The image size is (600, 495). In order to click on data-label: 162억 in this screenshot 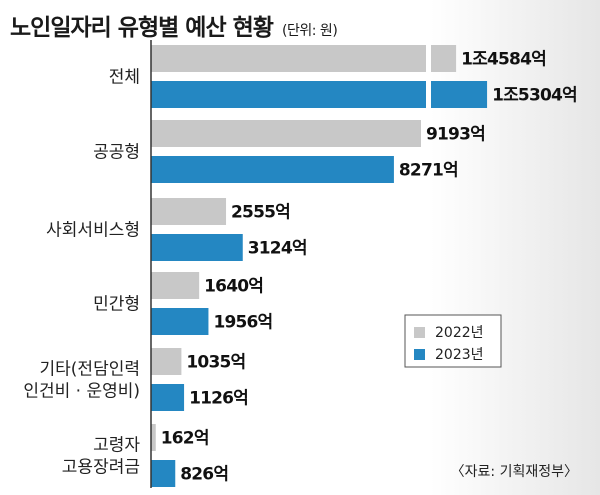, I will do `click(185, 439)`.